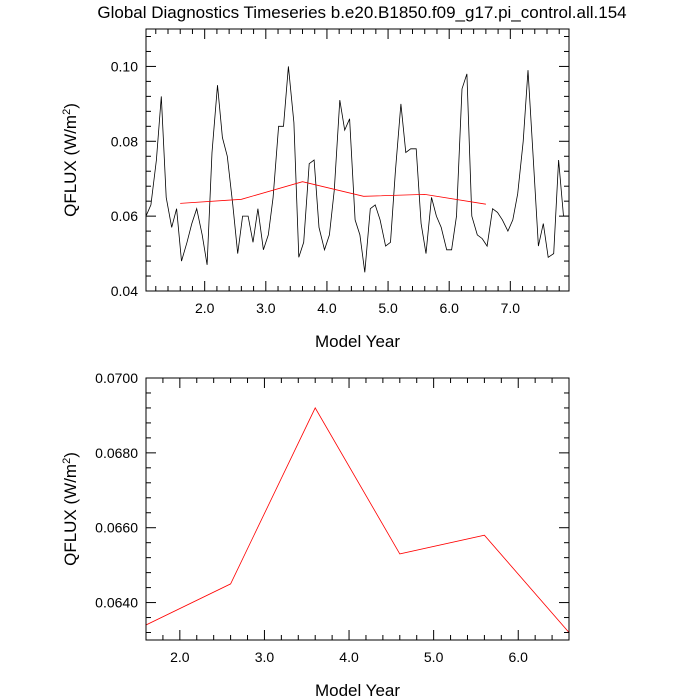 This screenshot has width=700, height=700. I want to click on y-tick-label: 0.0680, so click(116, 453).